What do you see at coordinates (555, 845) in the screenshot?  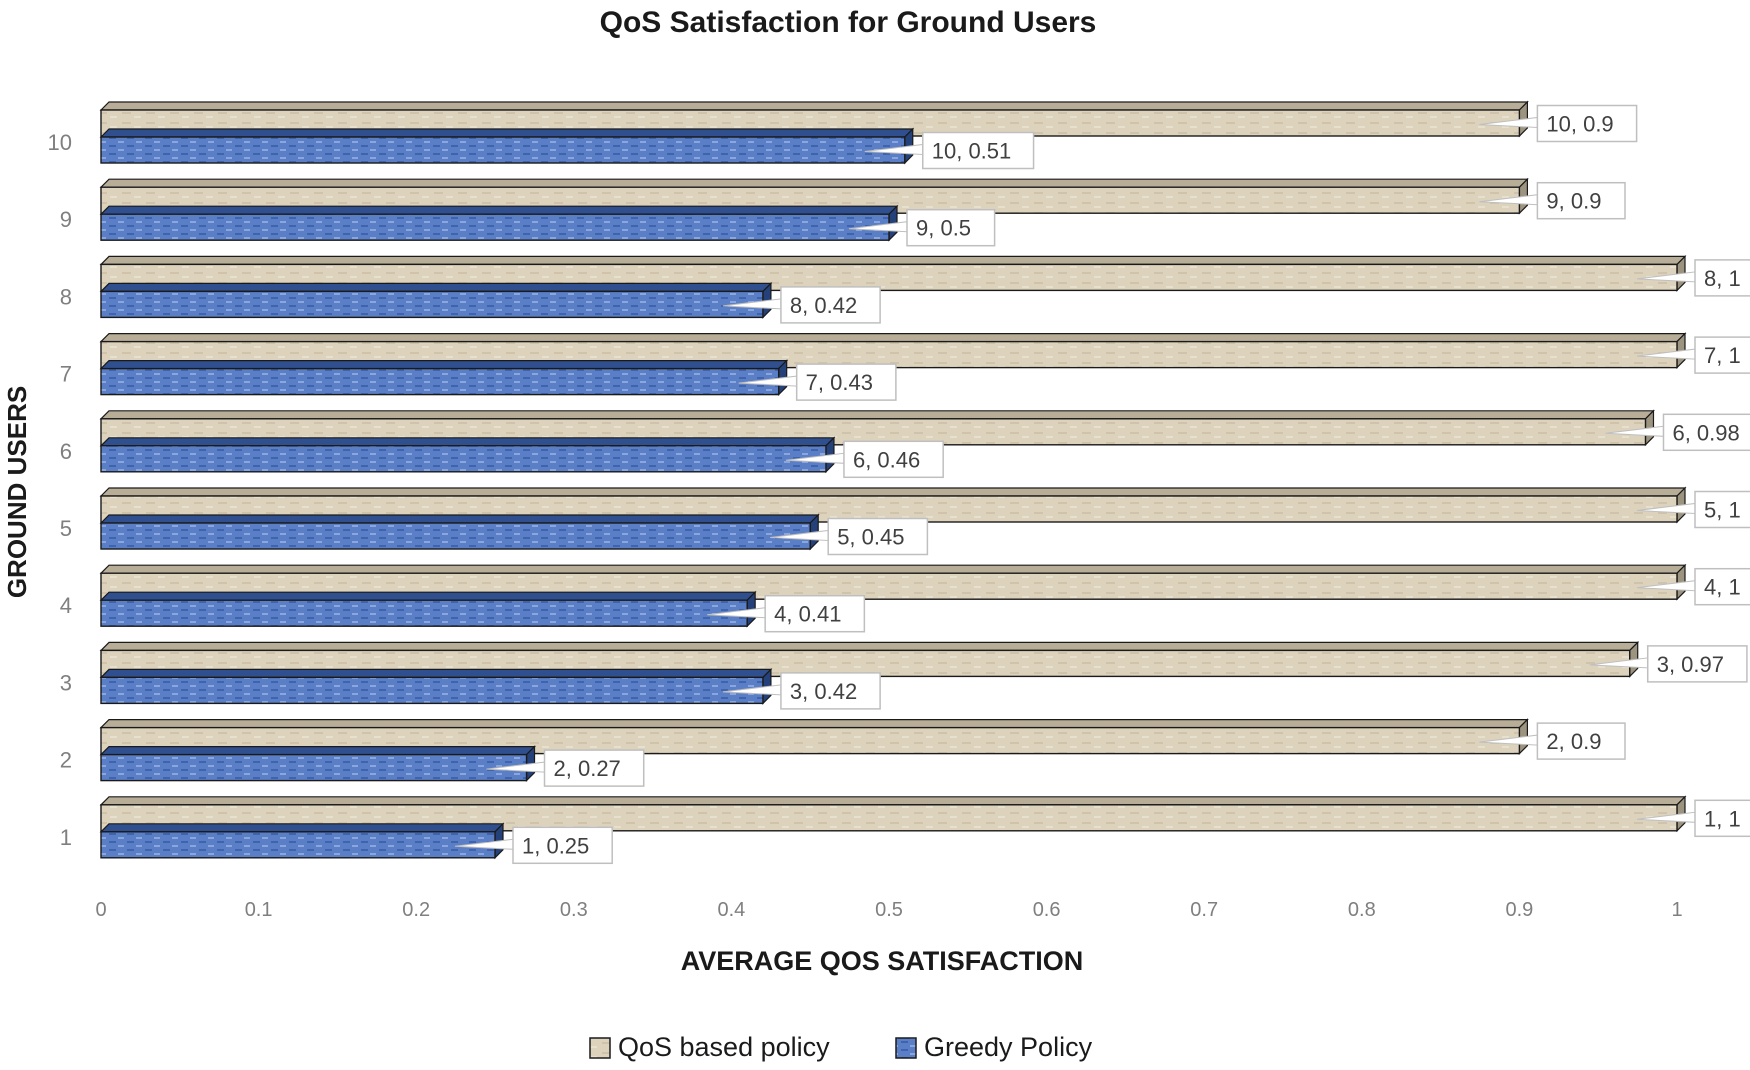 I see `data-label: 1, 0.25` at bounding box center [555, 845].